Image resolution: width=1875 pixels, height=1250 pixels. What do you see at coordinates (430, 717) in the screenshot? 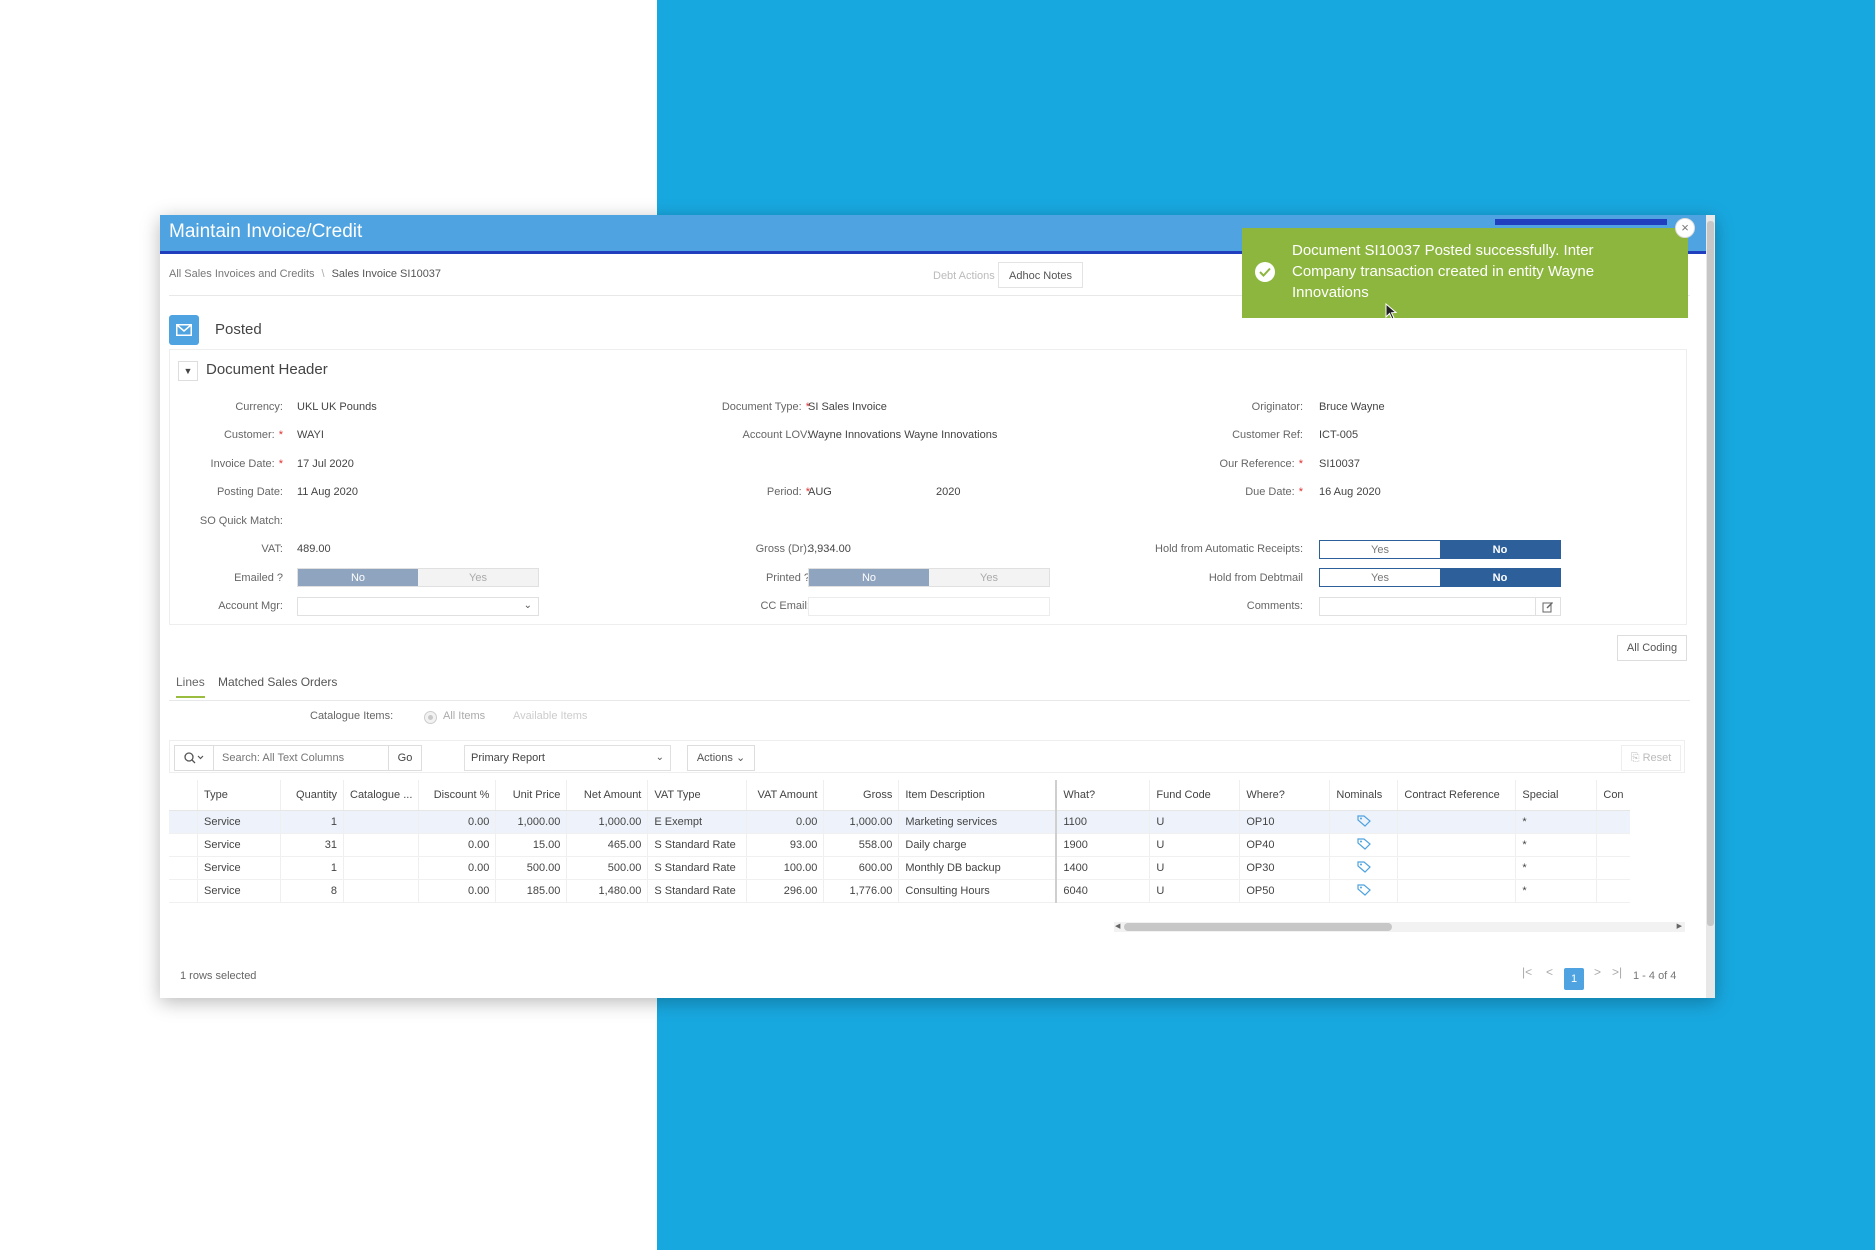
I see `all-items-radio` at bounding box center [430, 717].